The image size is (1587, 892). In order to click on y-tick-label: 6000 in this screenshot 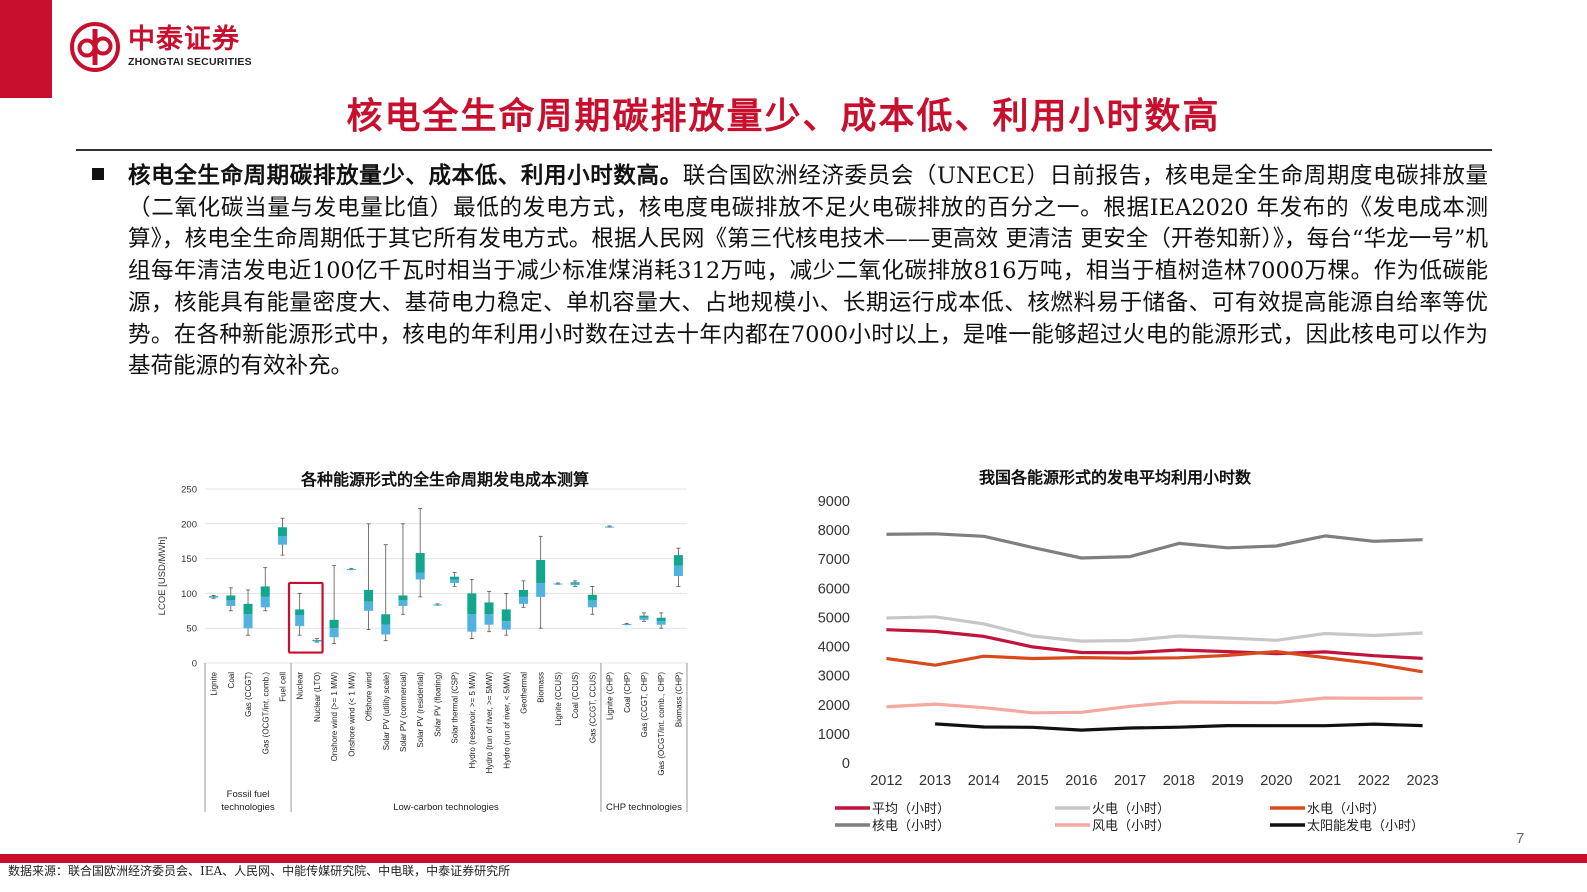, I will do `click(834, 589)`.